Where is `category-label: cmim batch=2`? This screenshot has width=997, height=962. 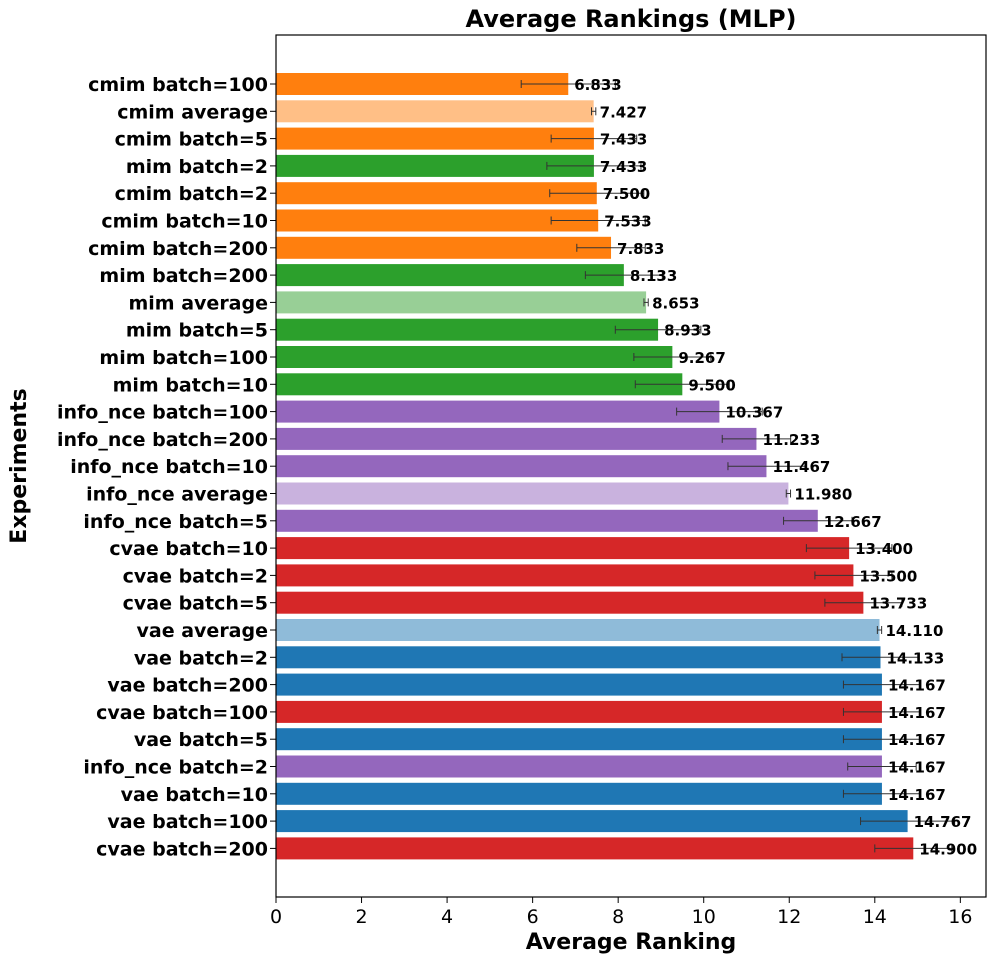
category-label: cmim batch=2 is located at coordinates (191, 194).